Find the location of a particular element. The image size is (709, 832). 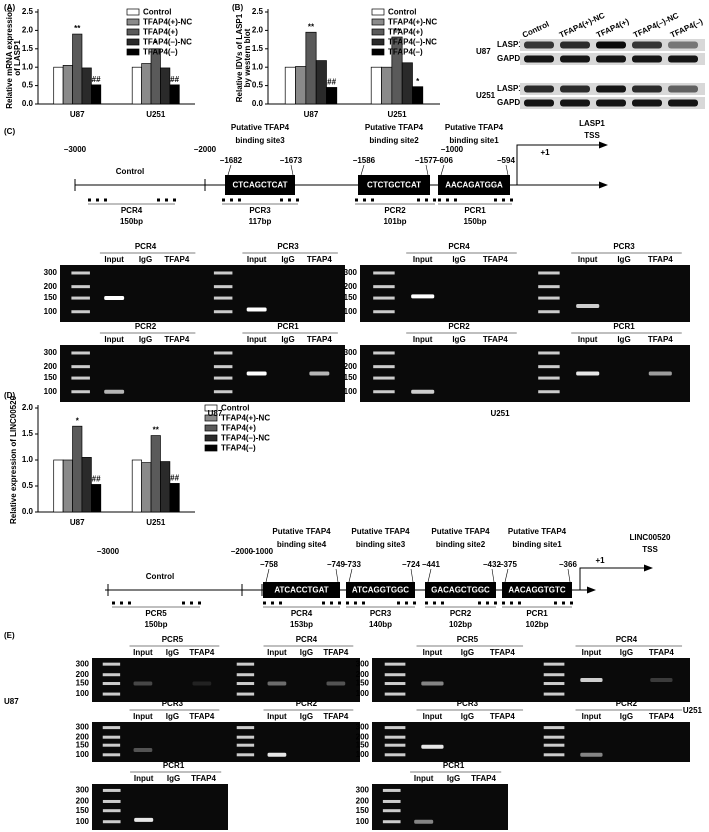

gel is located at coordinates (525, 293).